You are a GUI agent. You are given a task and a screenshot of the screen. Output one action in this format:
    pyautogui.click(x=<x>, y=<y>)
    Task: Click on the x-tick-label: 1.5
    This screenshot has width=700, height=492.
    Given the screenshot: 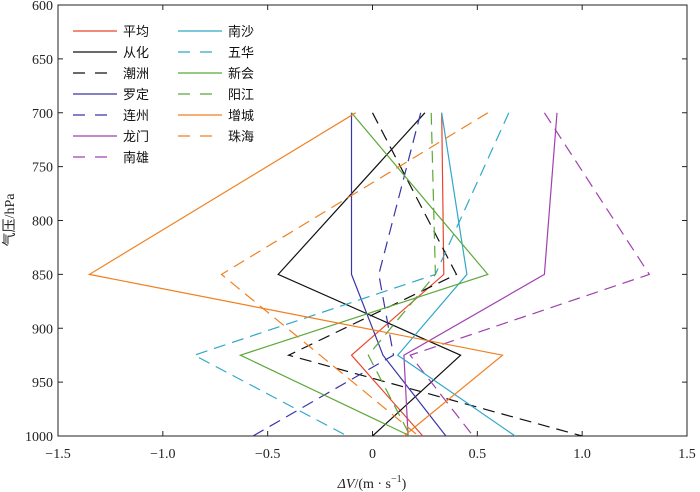 What is the action you would take?
    pyautogui.click(x=687, y=454)
    